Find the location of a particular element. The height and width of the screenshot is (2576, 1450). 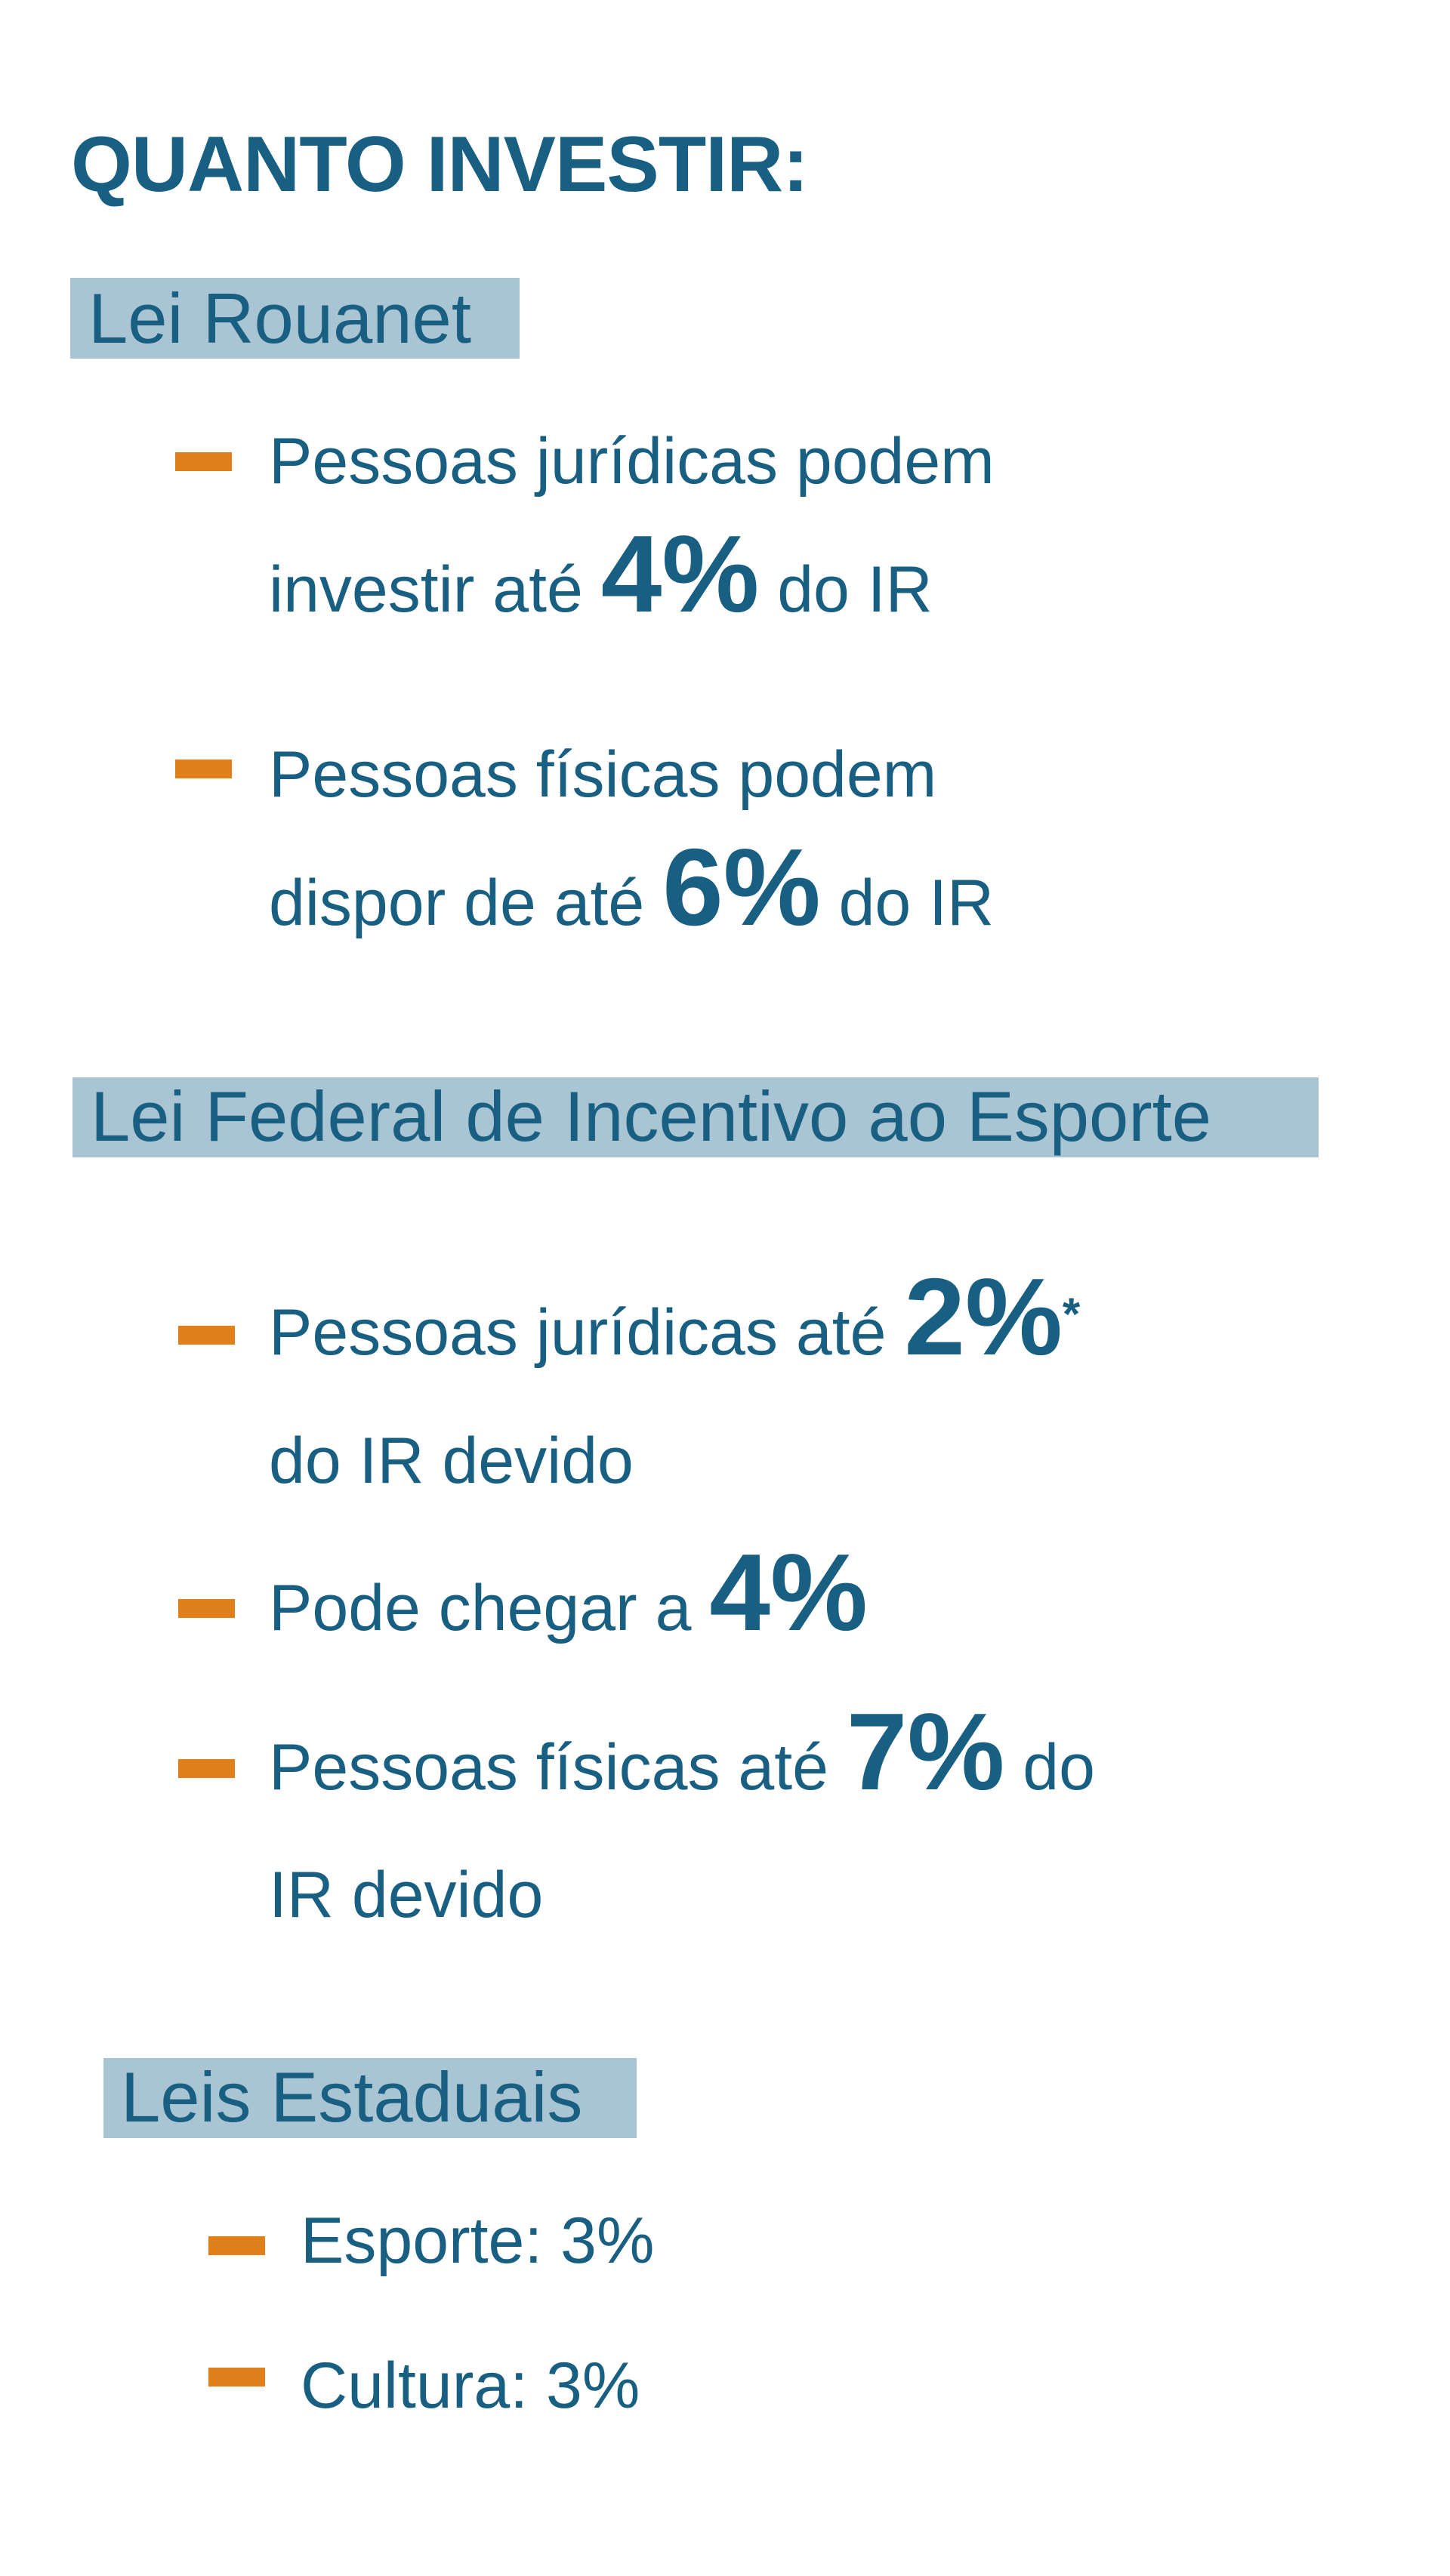

page-title: QUANTO INVESTIR: is located at coordinates (440, 164).